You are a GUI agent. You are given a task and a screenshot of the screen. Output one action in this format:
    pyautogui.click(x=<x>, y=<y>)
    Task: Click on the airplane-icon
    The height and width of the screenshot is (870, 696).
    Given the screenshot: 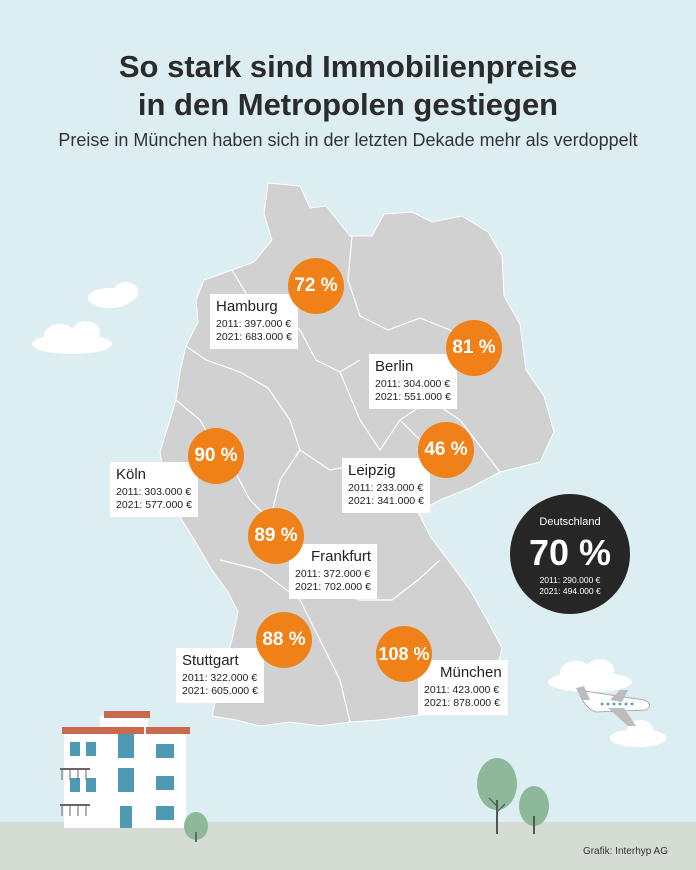 What is the action you would take?
    pyautogui.click(x=613, y=706)
    